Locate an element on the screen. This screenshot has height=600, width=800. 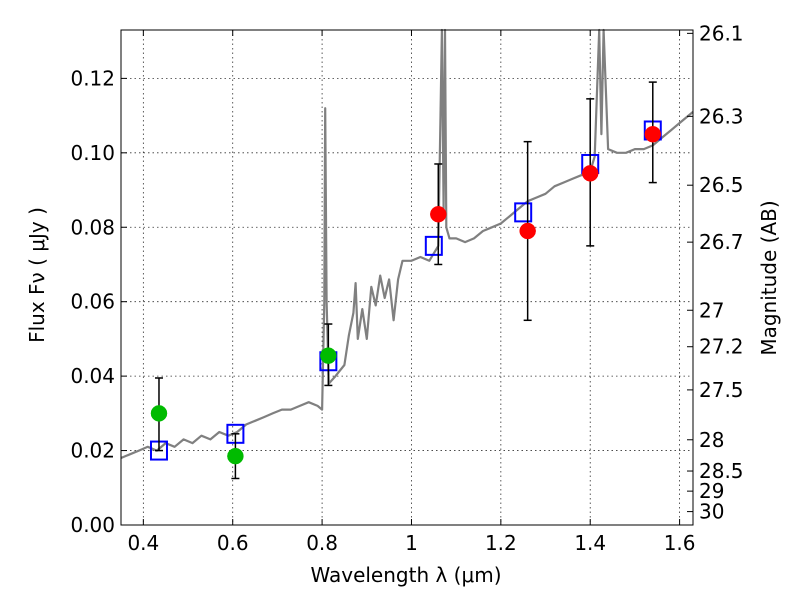
y2-tick-label: 26.3 is located at coordinates (721, 116).